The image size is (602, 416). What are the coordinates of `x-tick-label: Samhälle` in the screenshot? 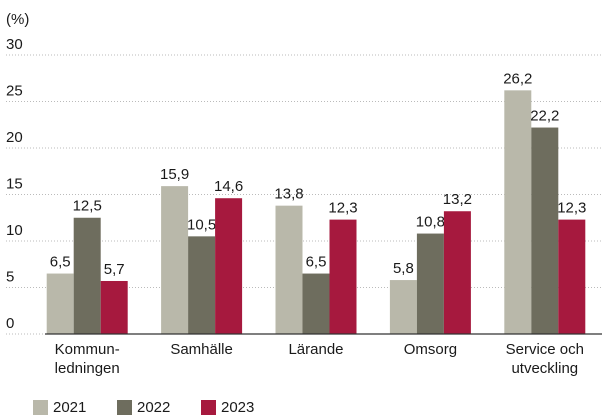 It's located at (201, 349).